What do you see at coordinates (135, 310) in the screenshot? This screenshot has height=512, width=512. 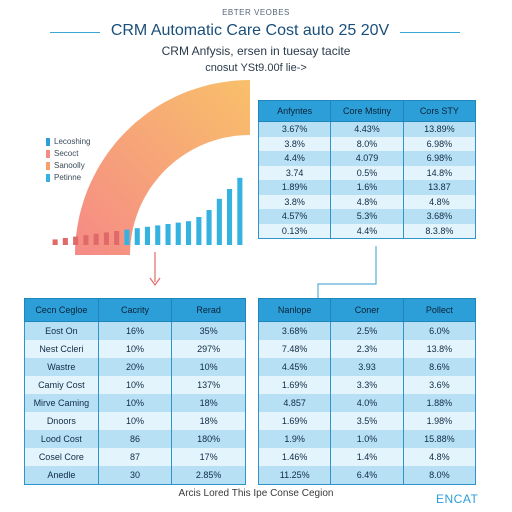 I see `column-header: Cacrity` at bounding box center [135, 310].